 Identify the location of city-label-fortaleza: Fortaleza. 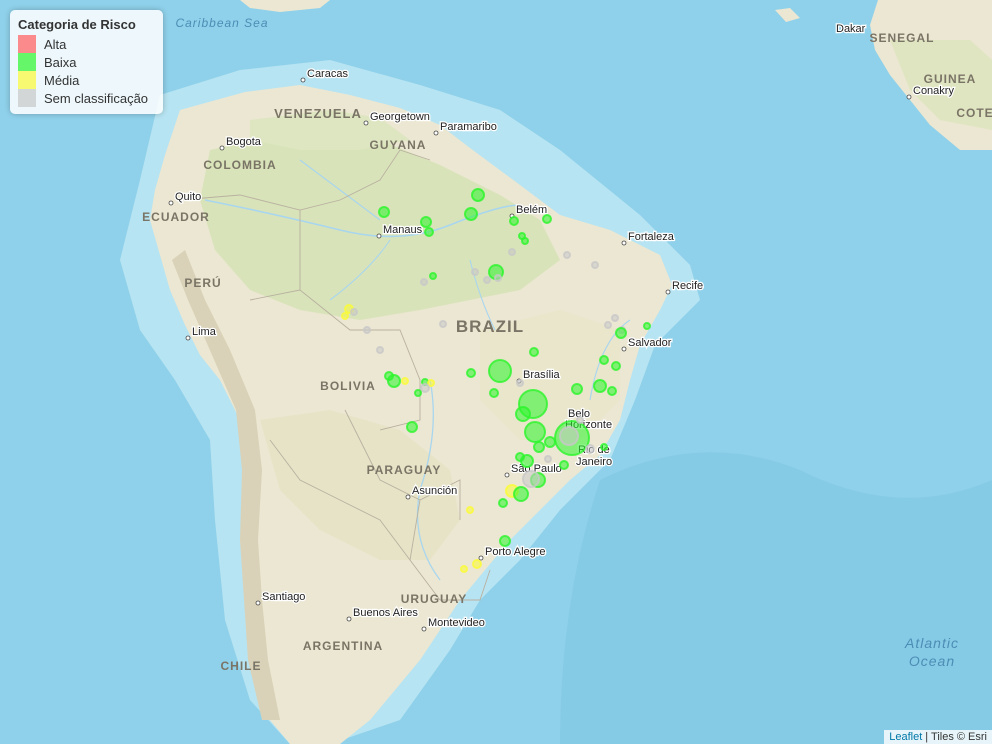
(651, 237).